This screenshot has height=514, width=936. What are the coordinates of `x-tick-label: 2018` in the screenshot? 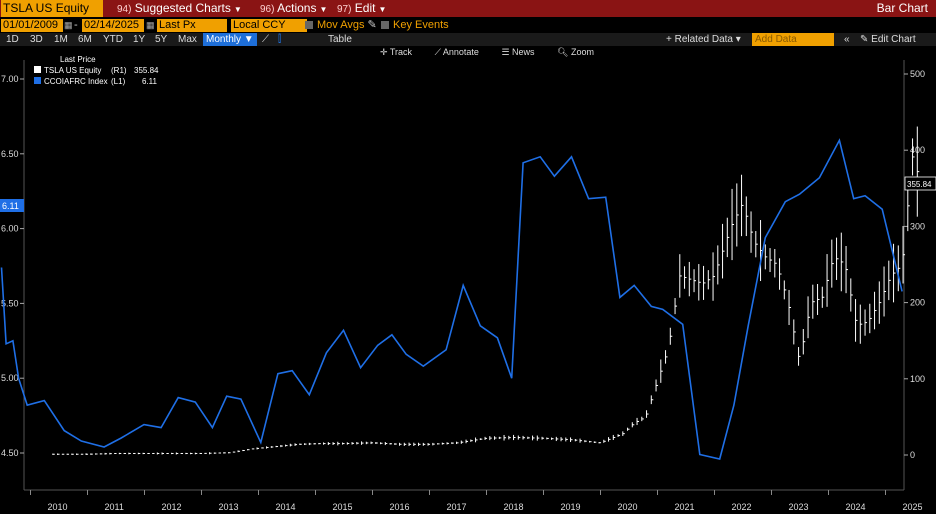 It's located at (514, 507).